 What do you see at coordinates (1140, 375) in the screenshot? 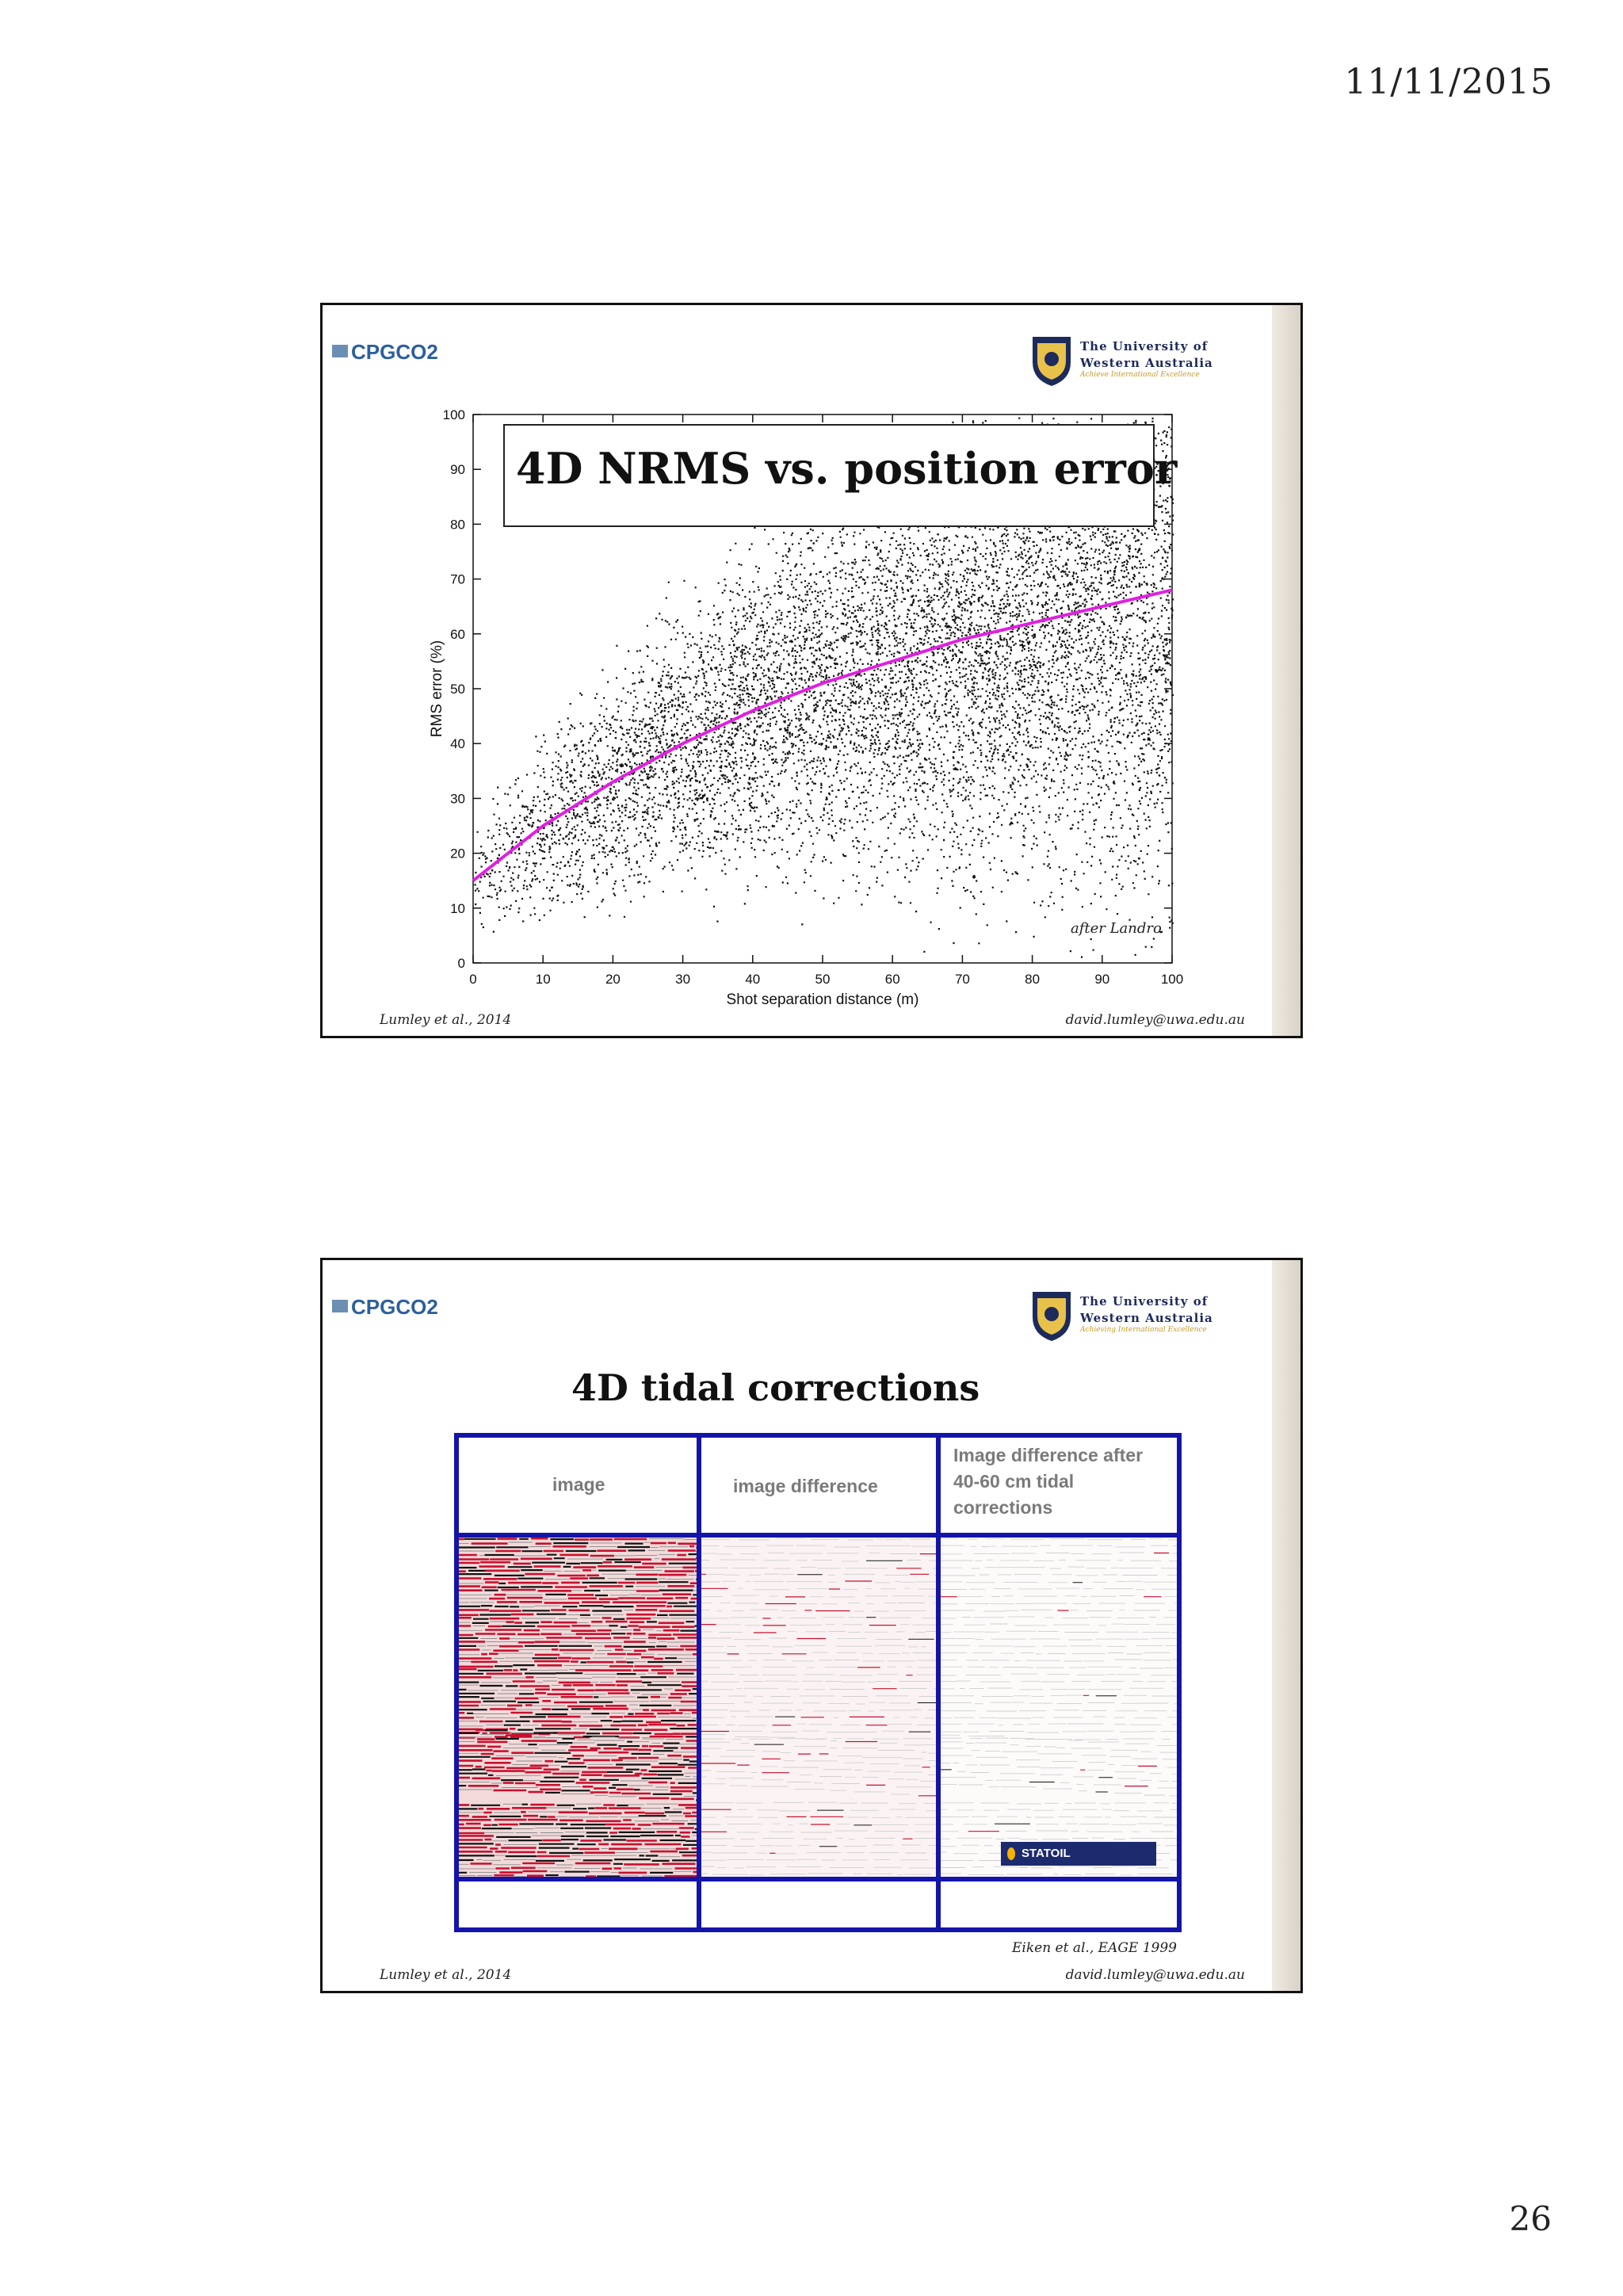
I see `uwa-tagline: Achieve International Excellence` at bounding box center [1140, 375].